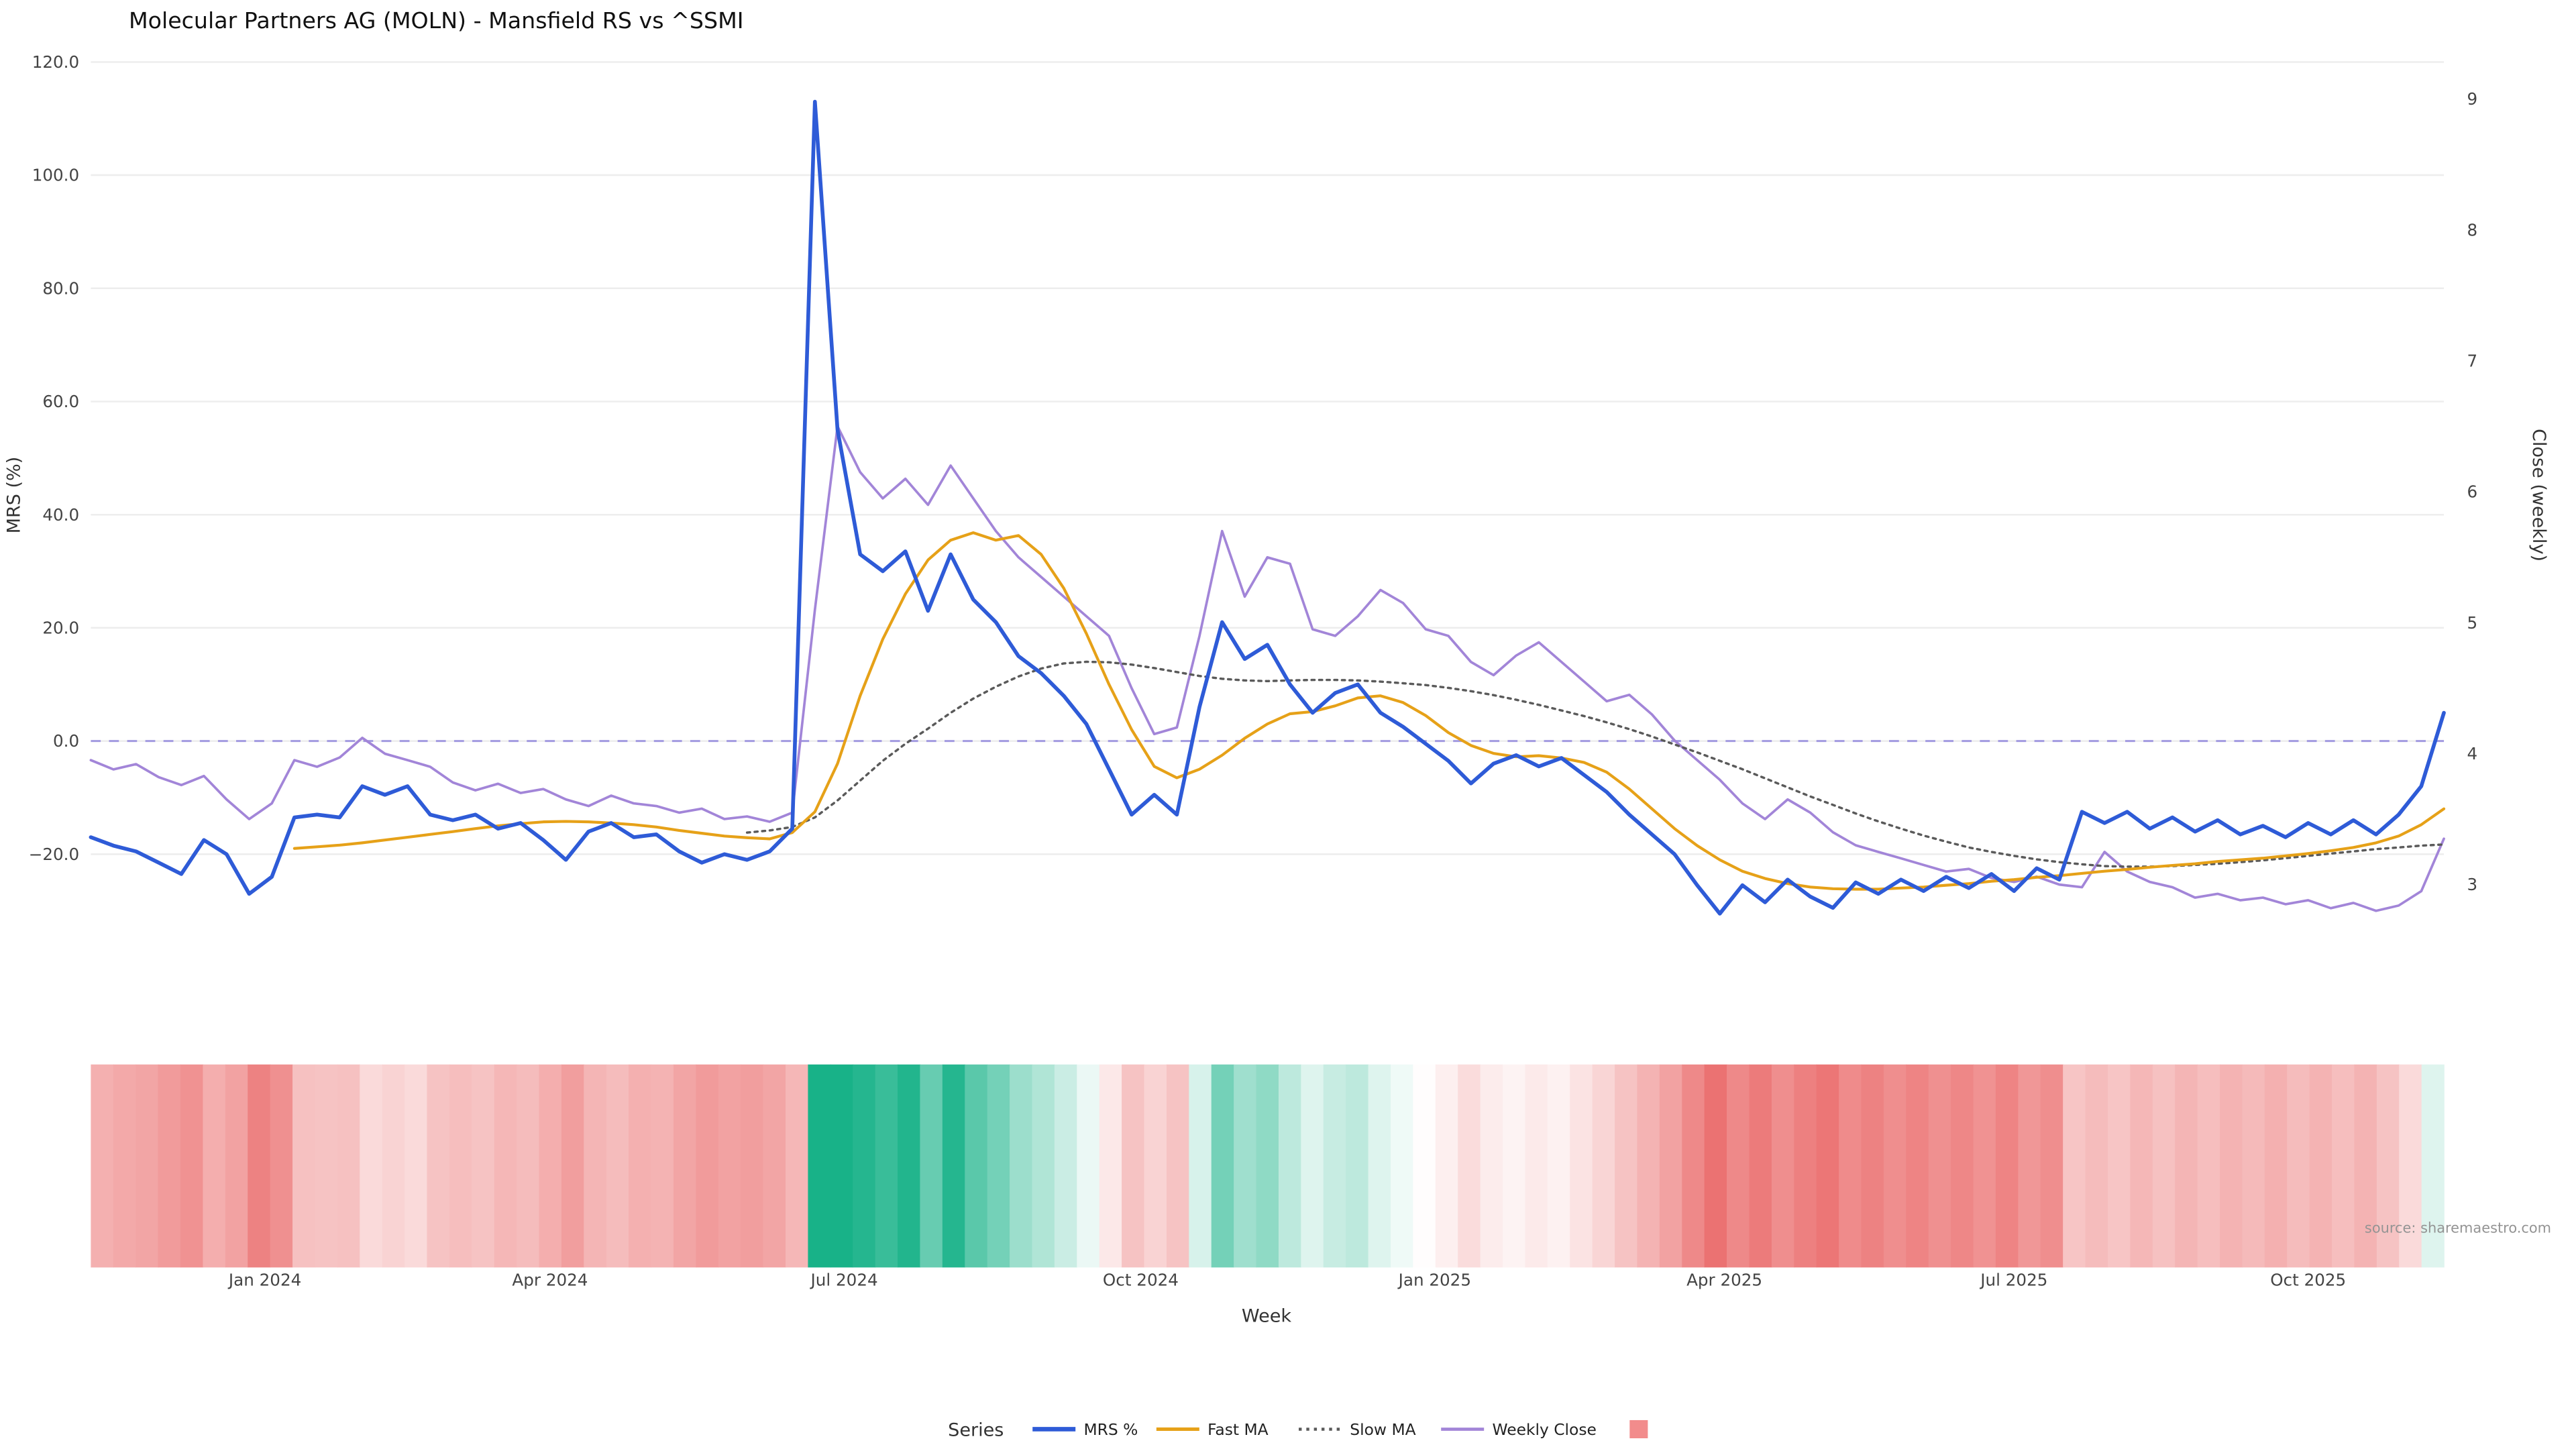 The image size is (2576, 1449). I want to click on legend-label: MRS %, so click(1111, 1429).